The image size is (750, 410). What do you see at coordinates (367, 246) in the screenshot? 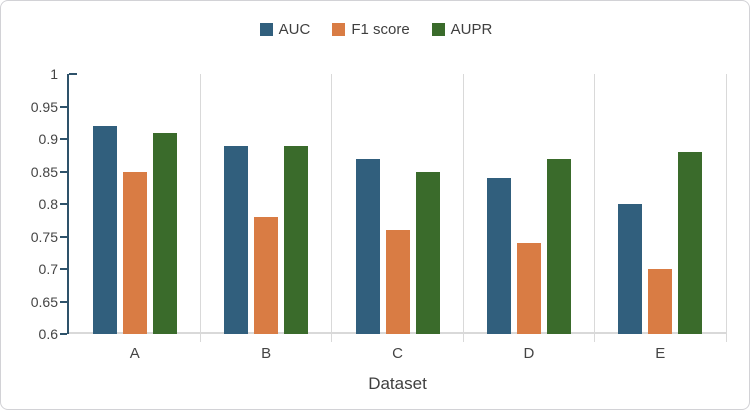
I see `bar-auc-C` at bounding box center [367, 246].